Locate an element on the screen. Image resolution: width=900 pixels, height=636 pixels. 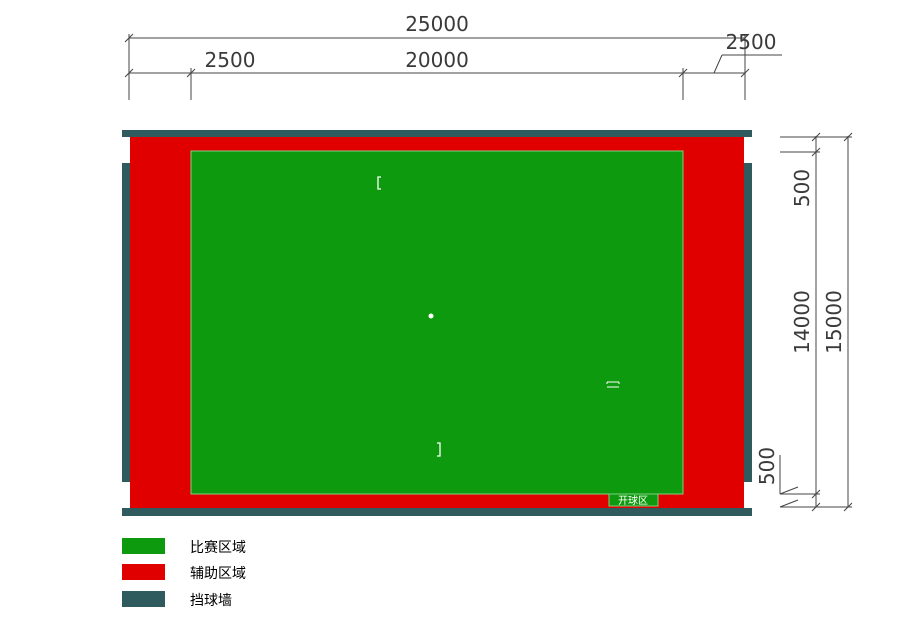
dim-field-width: 20000 is located at coordinates (437, 60).